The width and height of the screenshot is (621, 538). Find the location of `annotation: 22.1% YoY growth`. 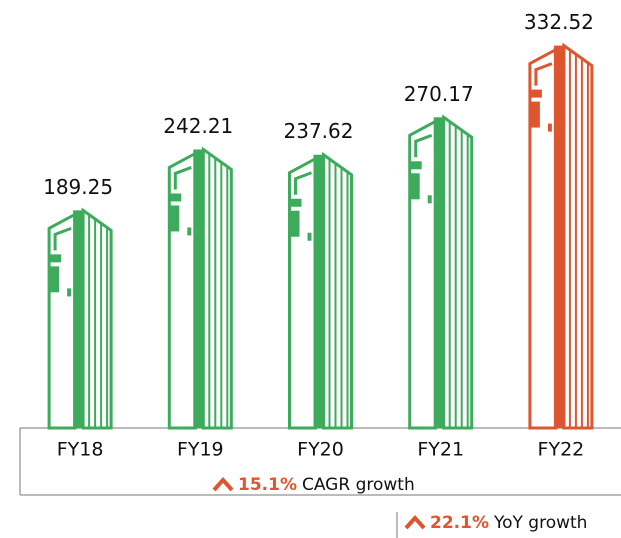

annotation: 22.1% YoY growth is located at coordinates (508, 523).